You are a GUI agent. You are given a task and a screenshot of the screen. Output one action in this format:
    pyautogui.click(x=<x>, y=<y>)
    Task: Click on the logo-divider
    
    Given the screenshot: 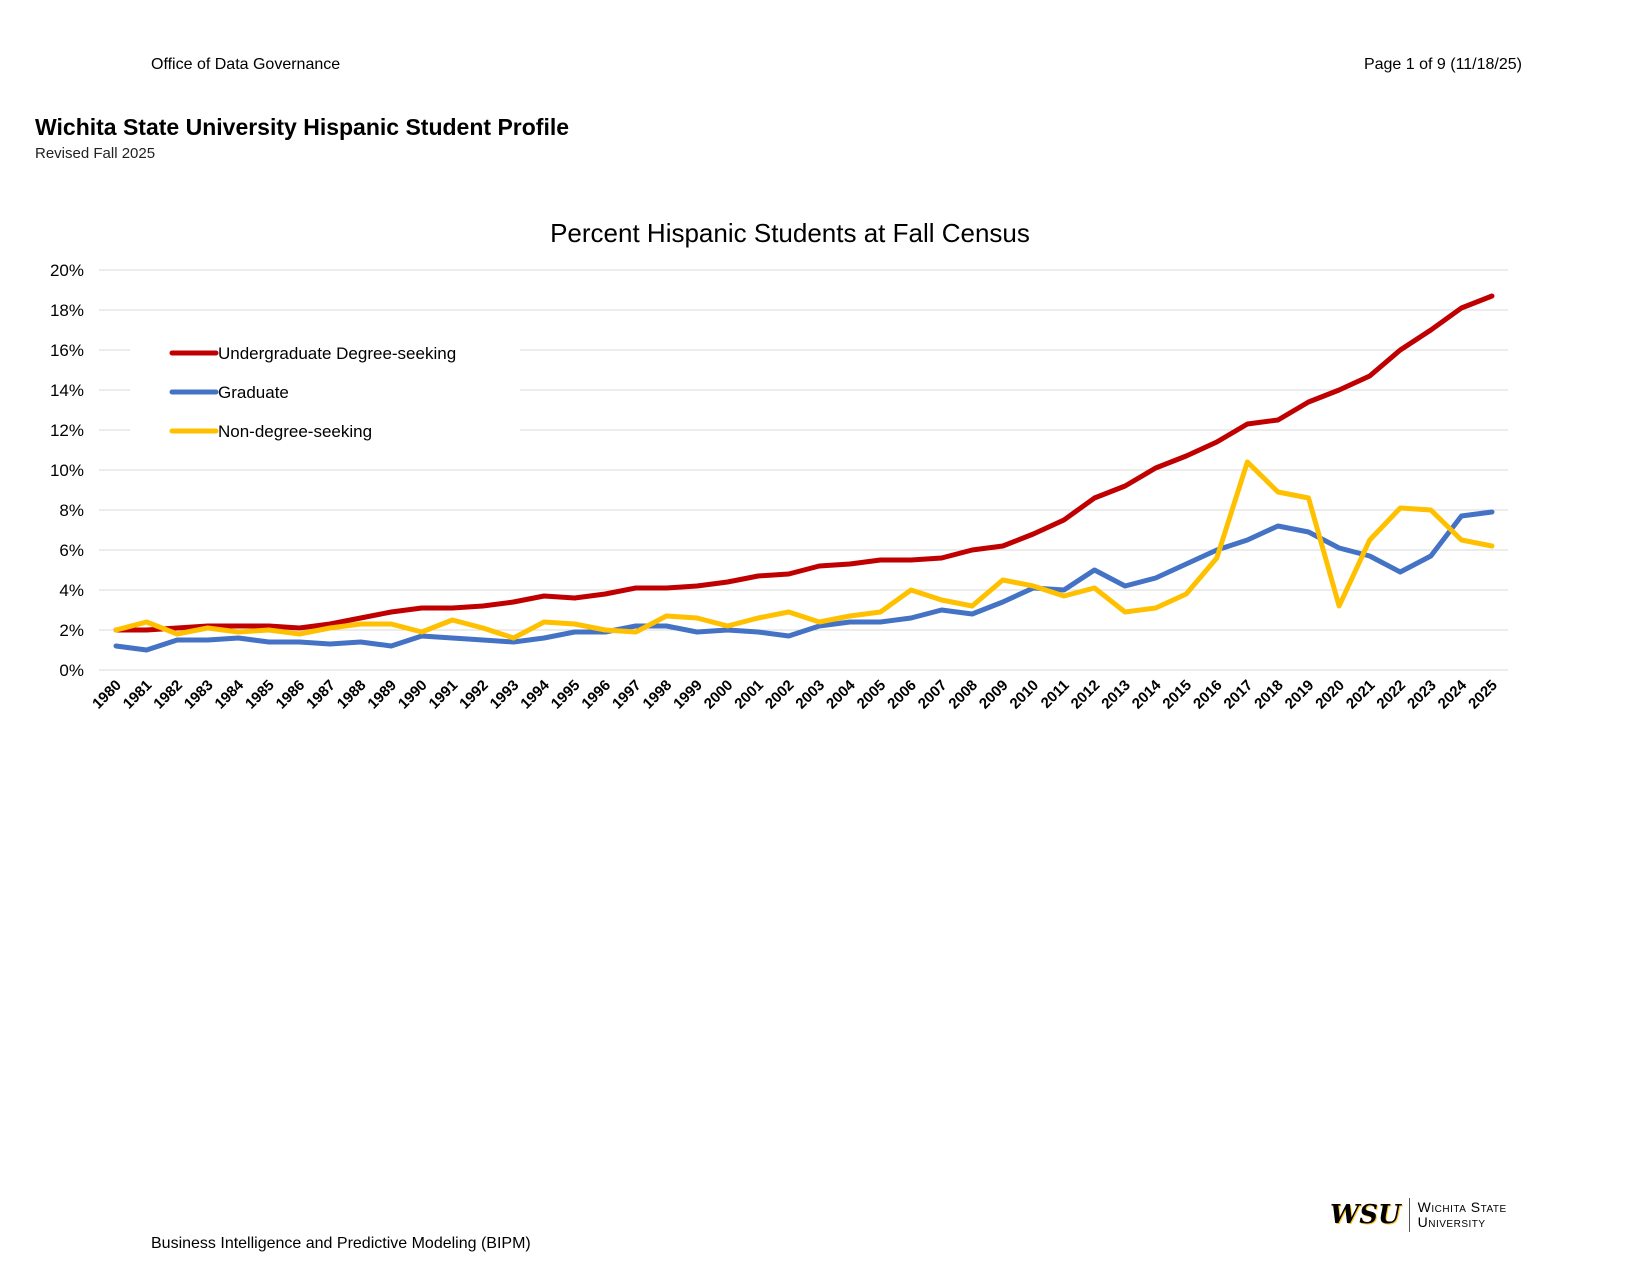 What is the action you would take?
    pyautogui.click(x=1409, y=1215)
    